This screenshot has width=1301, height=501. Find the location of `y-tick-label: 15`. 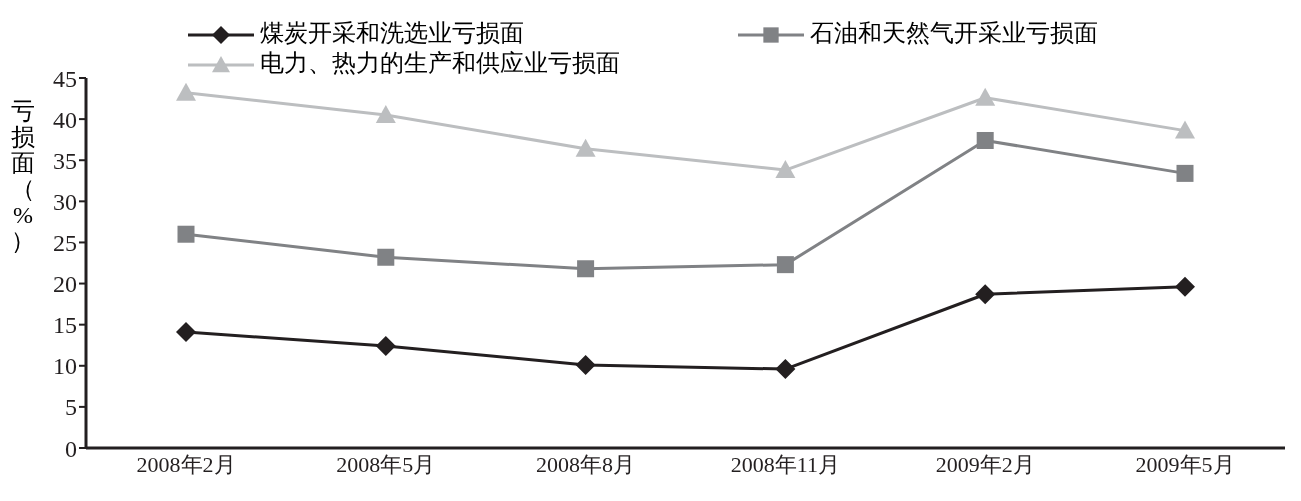

y-tick-label: 15 is located at coordinates (65, 325).